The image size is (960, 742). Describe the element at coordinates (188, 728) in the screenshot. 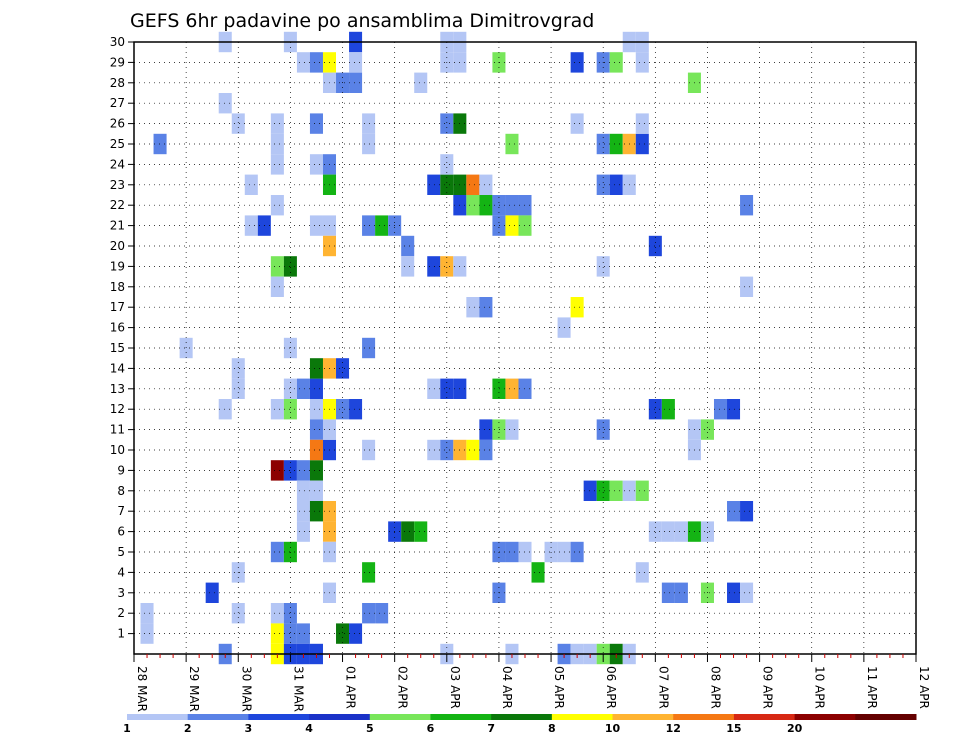

I see `legend-label: 2` at that location.